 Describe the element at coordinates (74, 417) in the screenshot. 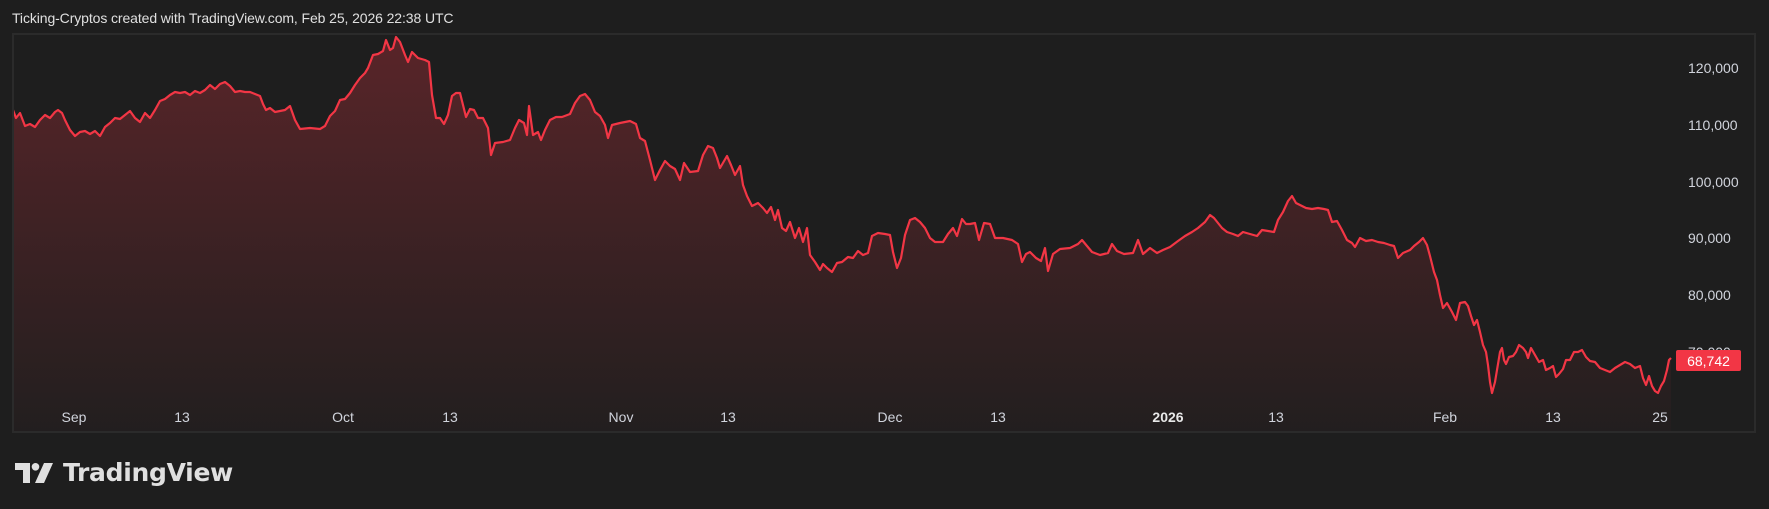

I see `x-axis-tick: Sep` at that location.